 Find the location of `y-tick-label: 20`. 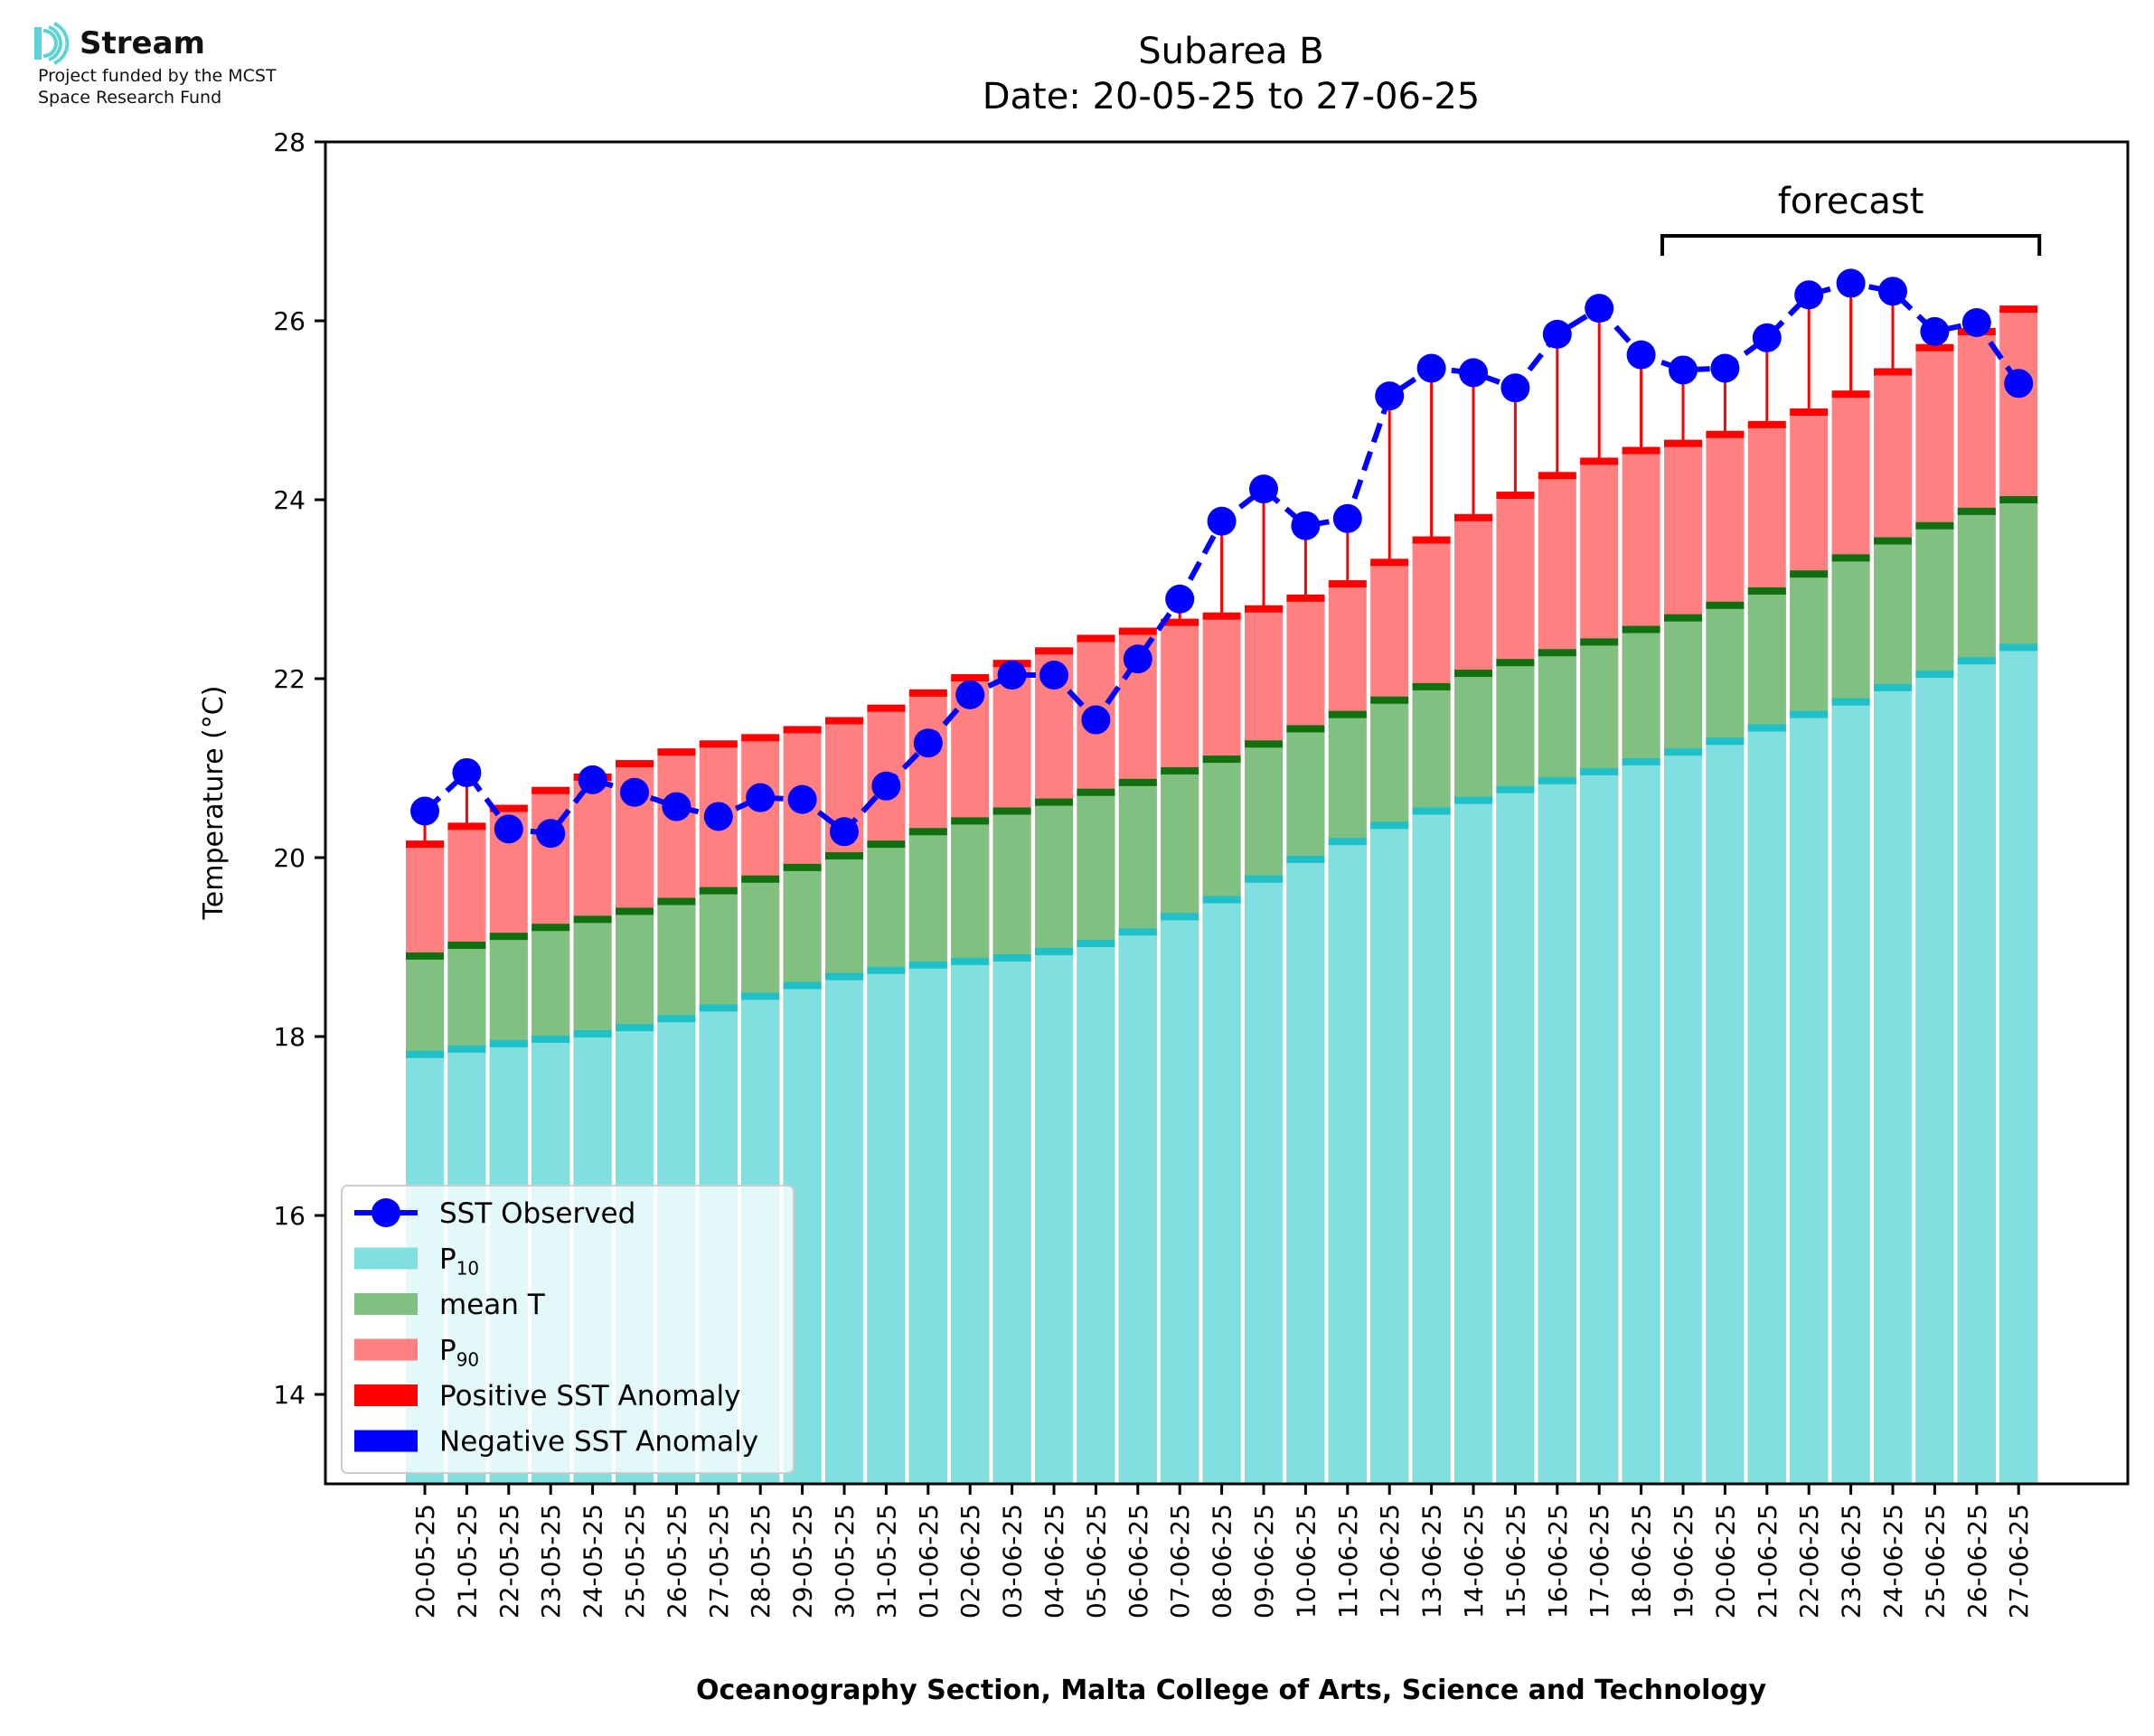

y-tick-label: 20 is located at coordinates (289, 858).